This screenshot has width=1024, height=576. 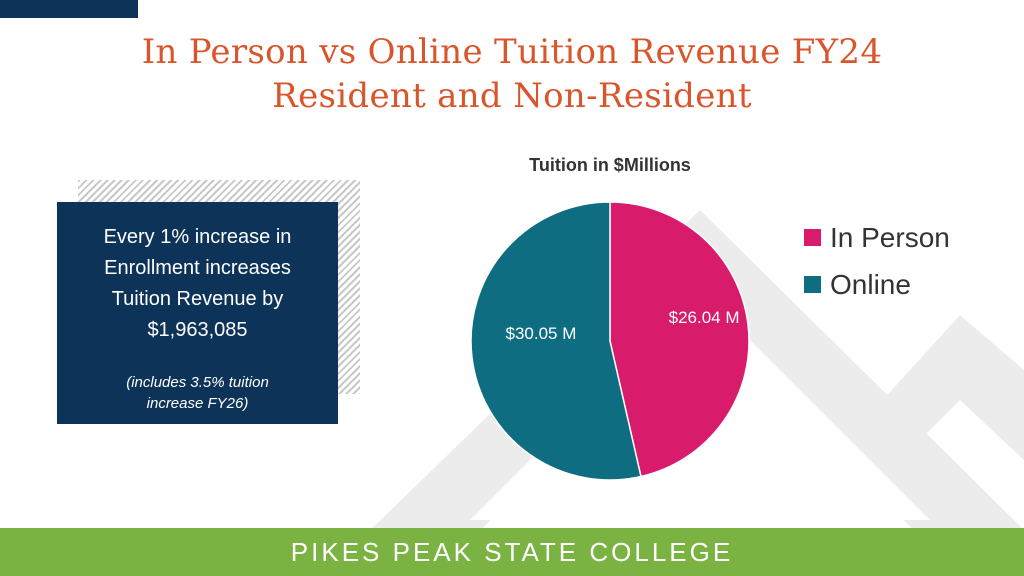 I want to click on info-line-4: $1,963,085, so click(x=197, y=330).